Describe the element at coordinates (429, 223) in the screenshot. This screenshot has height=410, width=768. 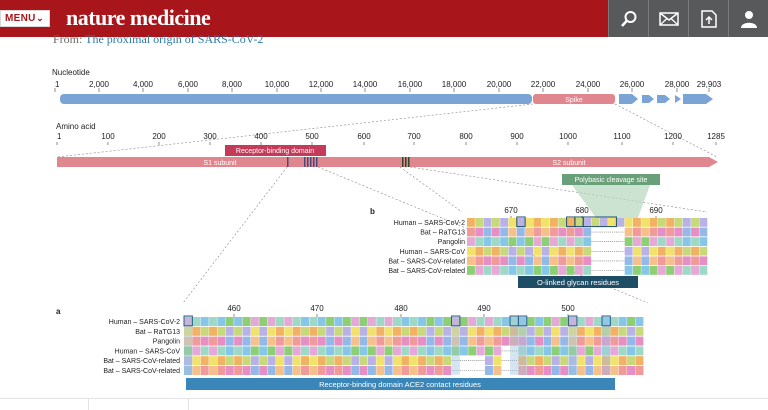
I see `panel-b-species-label: Human – SARS-CoV-2` at that location.